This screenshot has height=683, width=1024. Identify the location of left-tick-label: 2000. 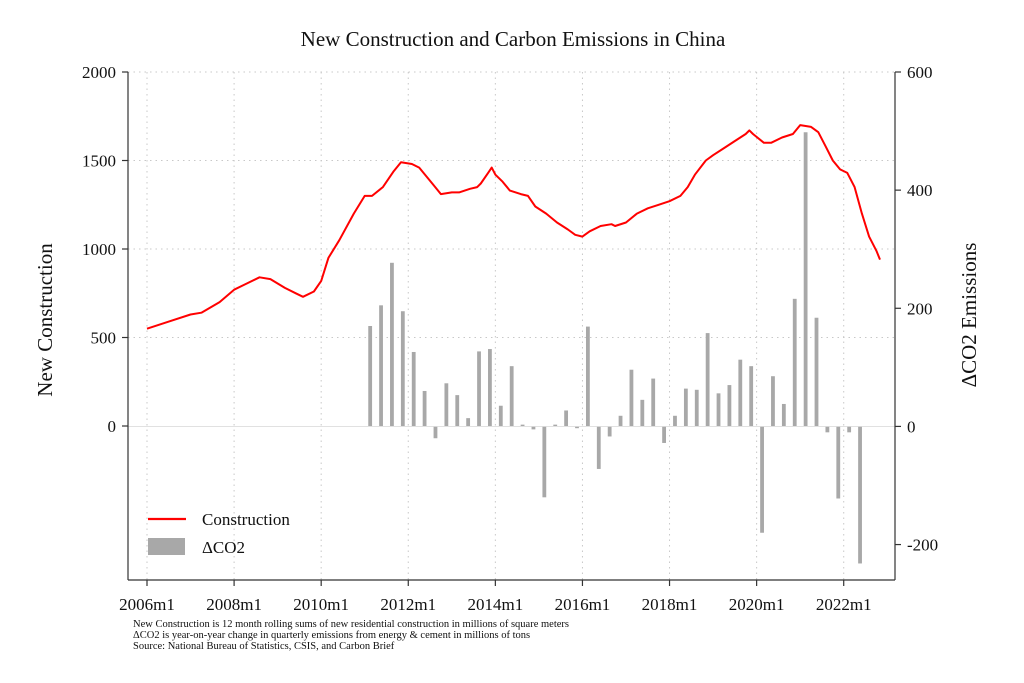
(99, 72).